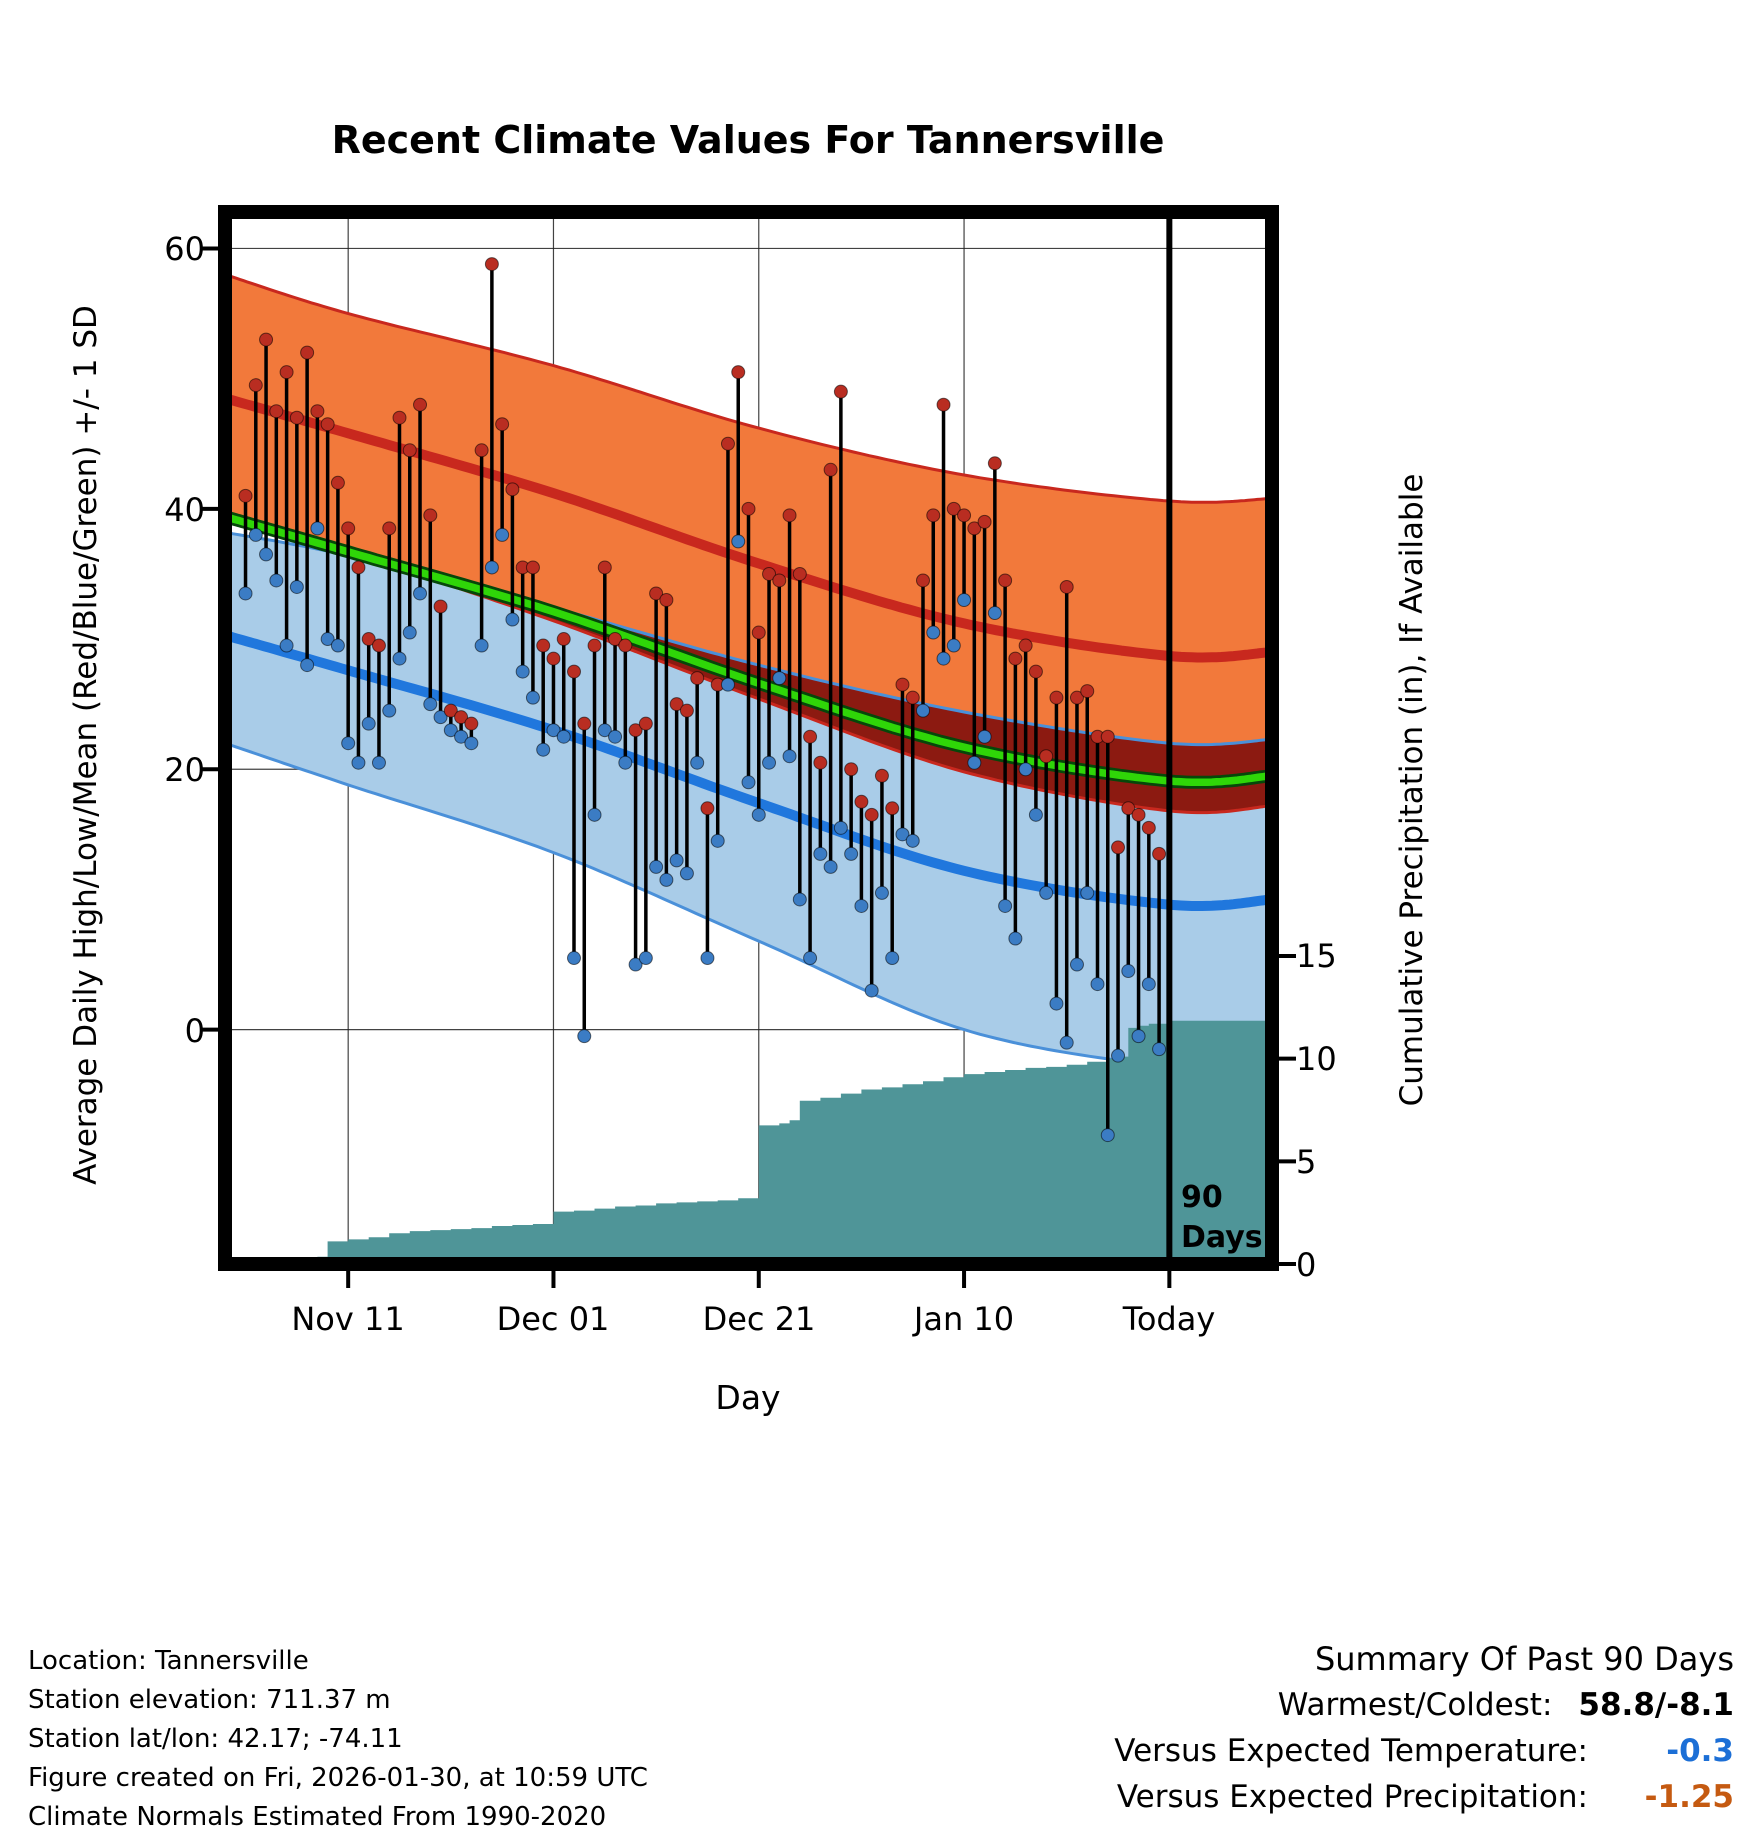 This screenshot has height=1828, width=1748. I want to click on summary-value-vs-temperature: -0.3, so click(1700, 1751).